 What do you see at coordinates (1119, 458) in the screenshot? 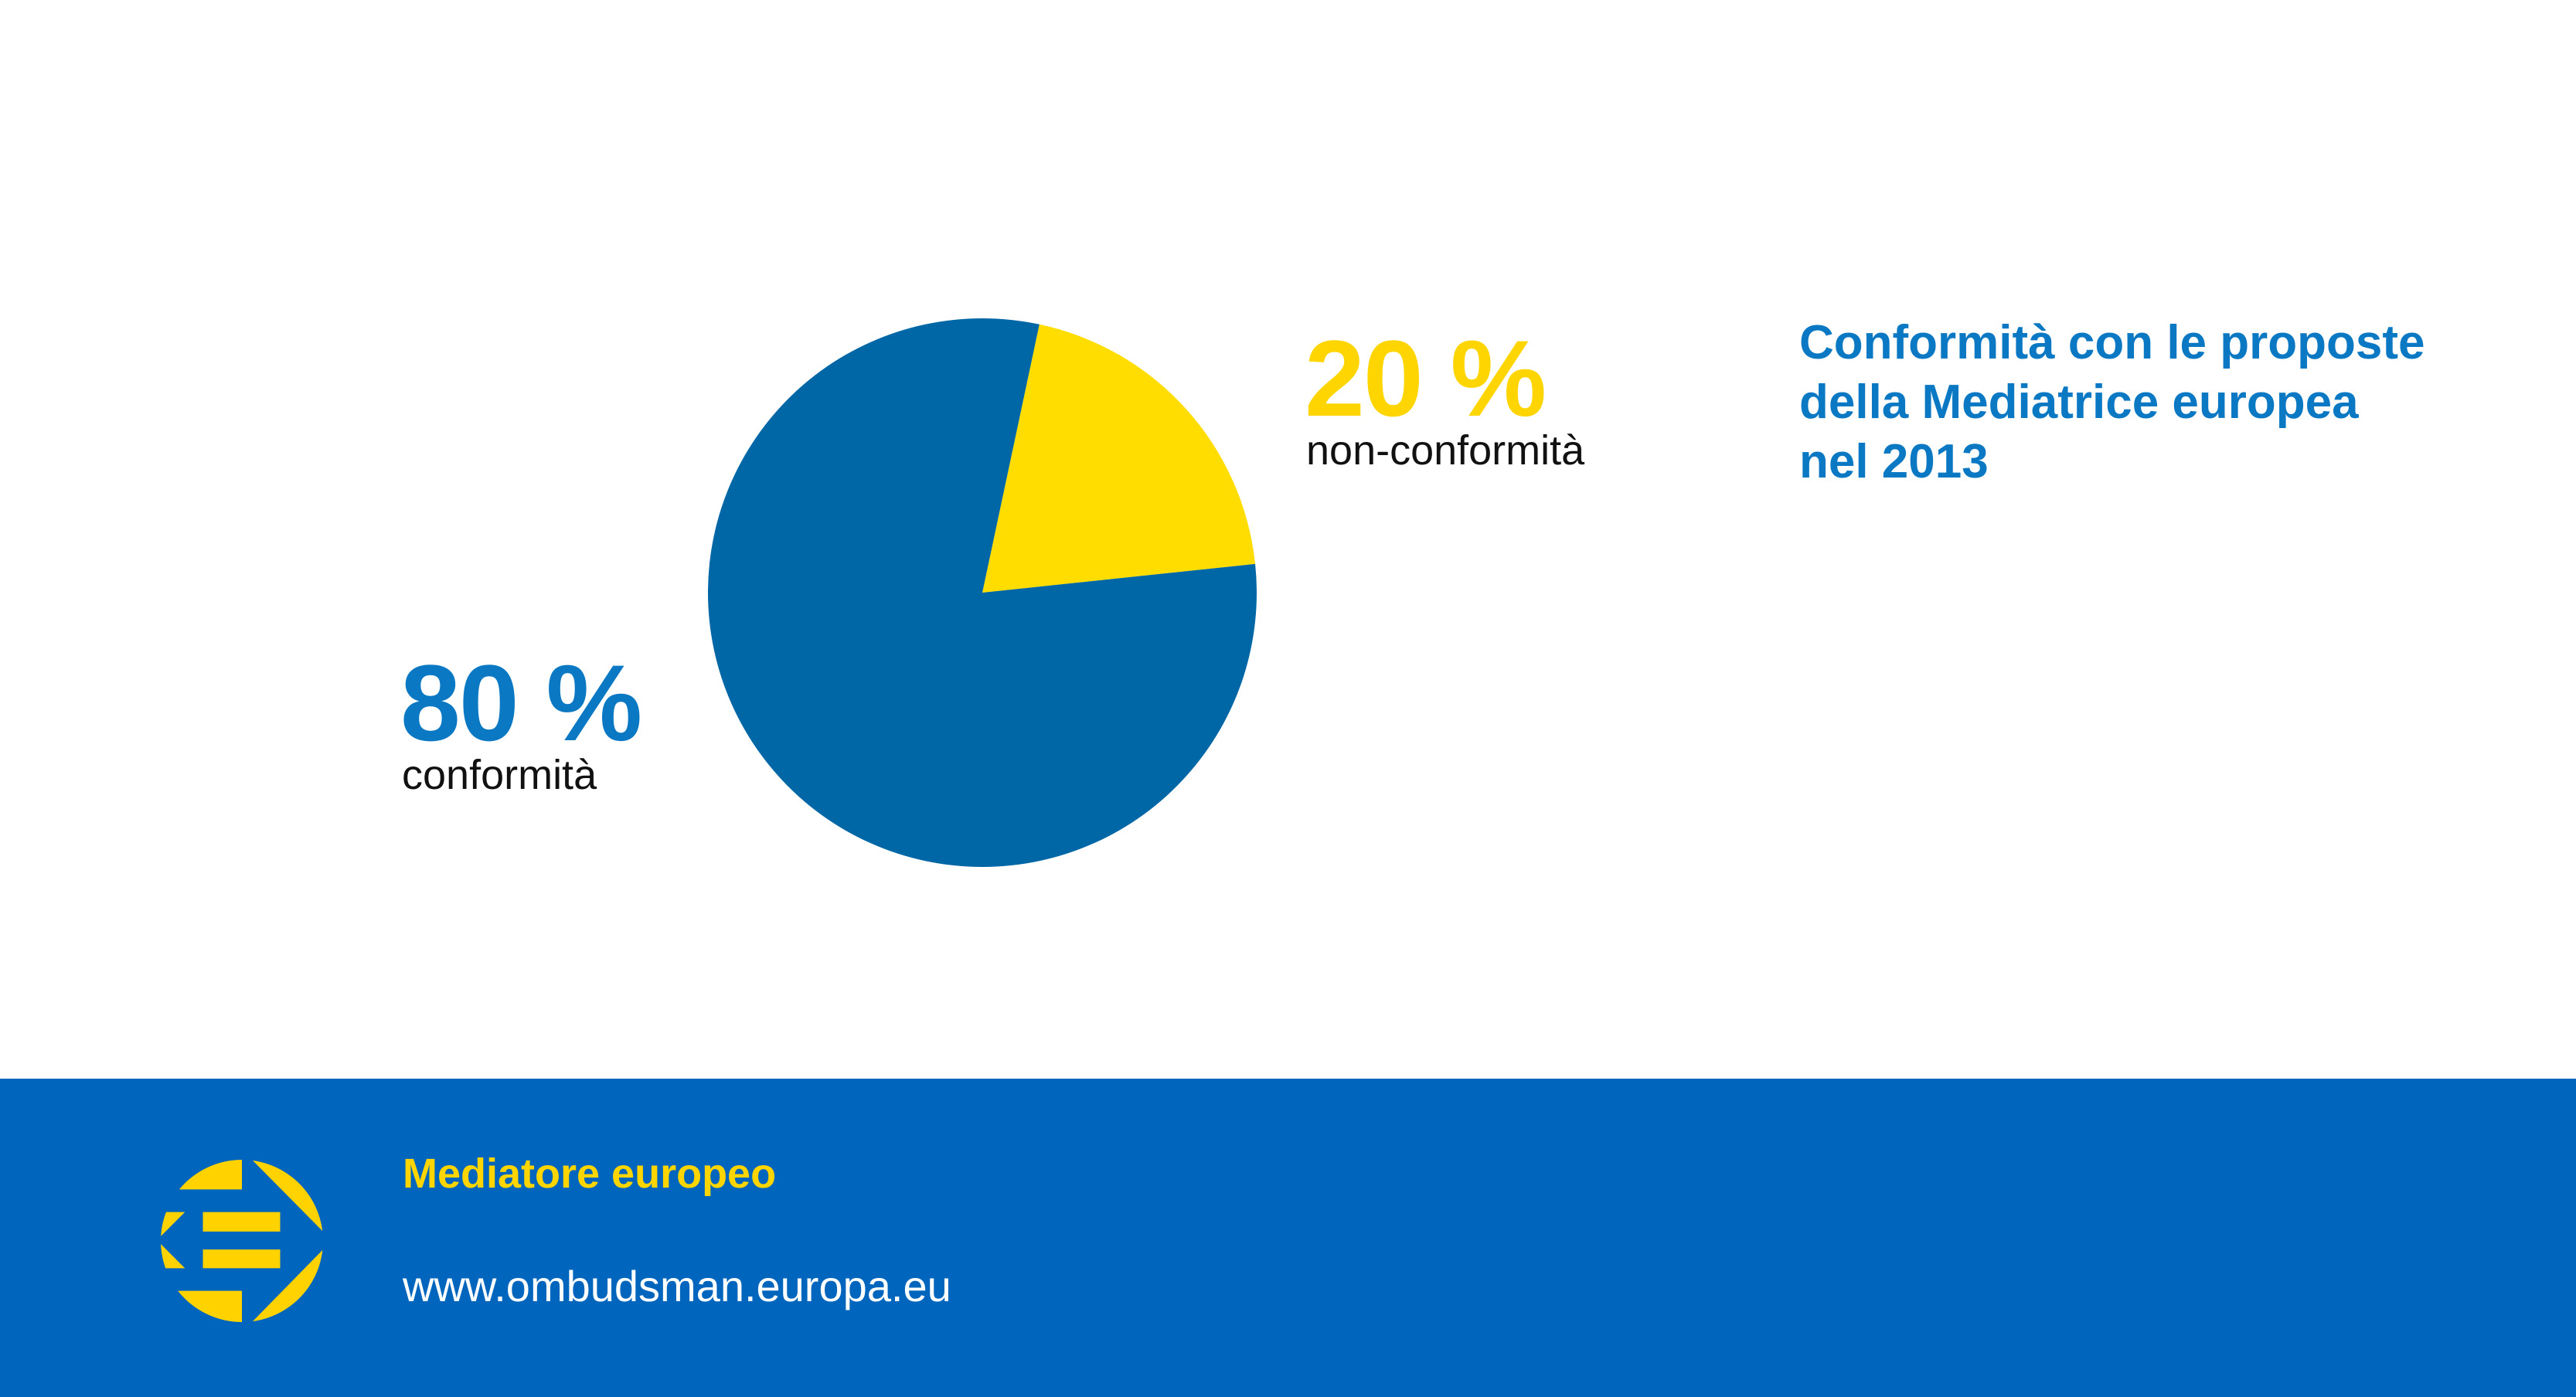
I see `pie-slice-non-conformita` at bounding box center [1119, 458].